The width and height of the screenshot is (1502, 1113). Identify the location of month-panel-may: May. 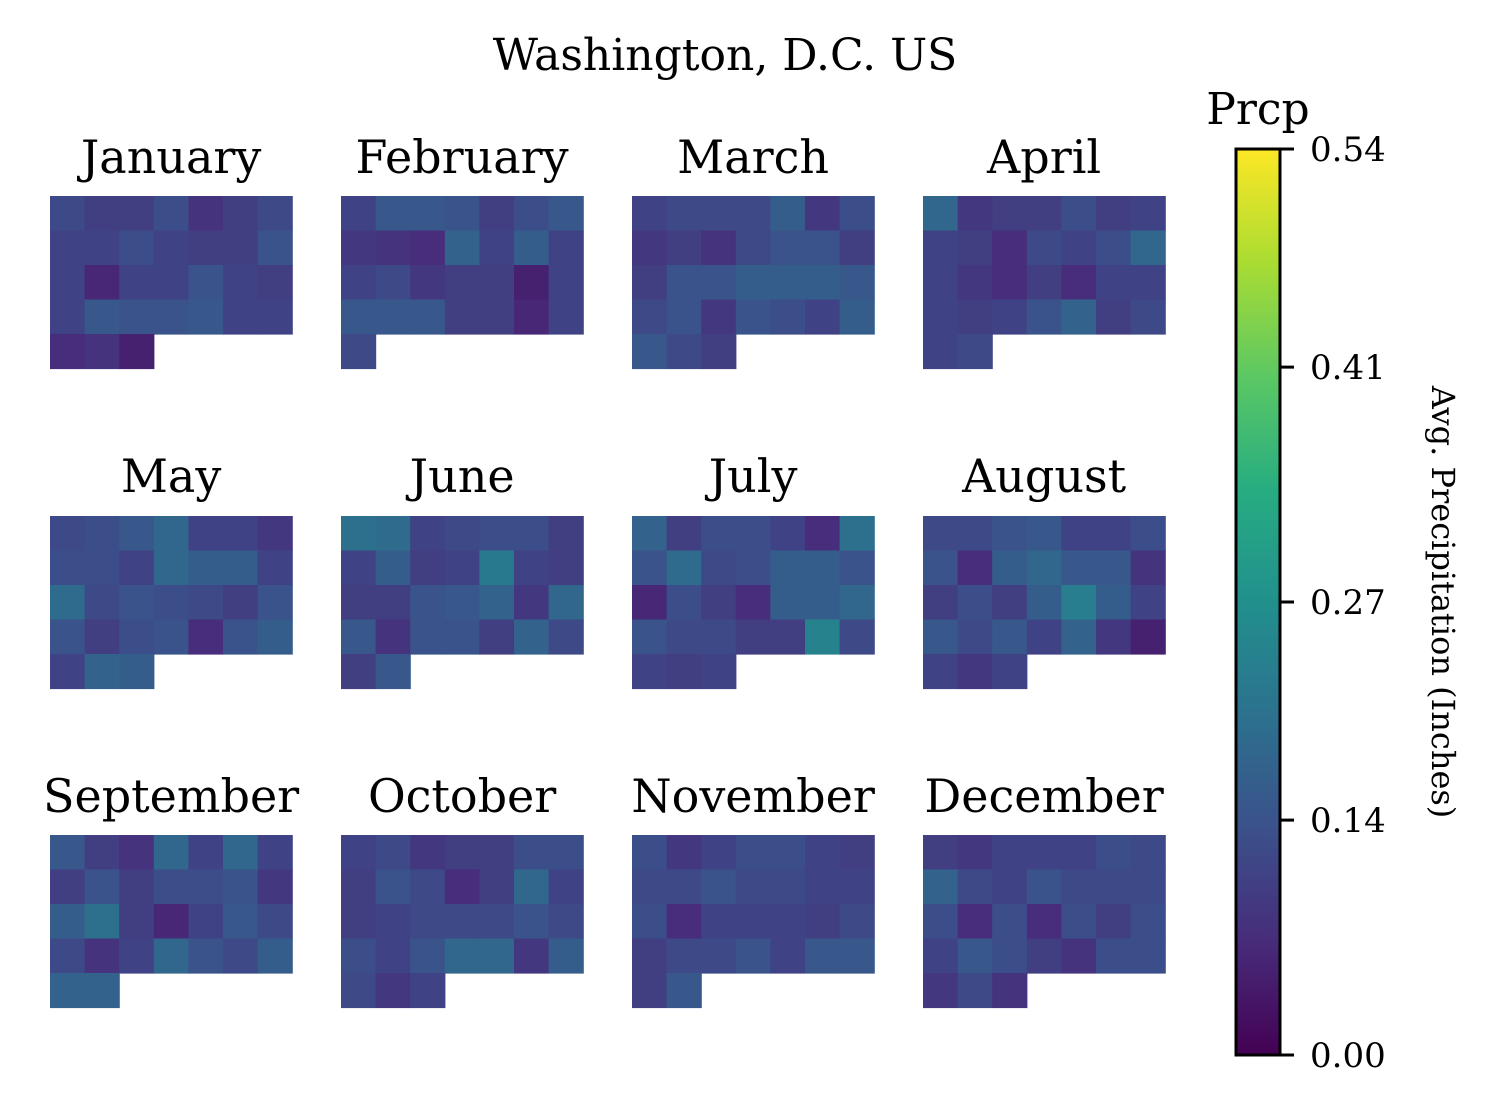
(171, 569).